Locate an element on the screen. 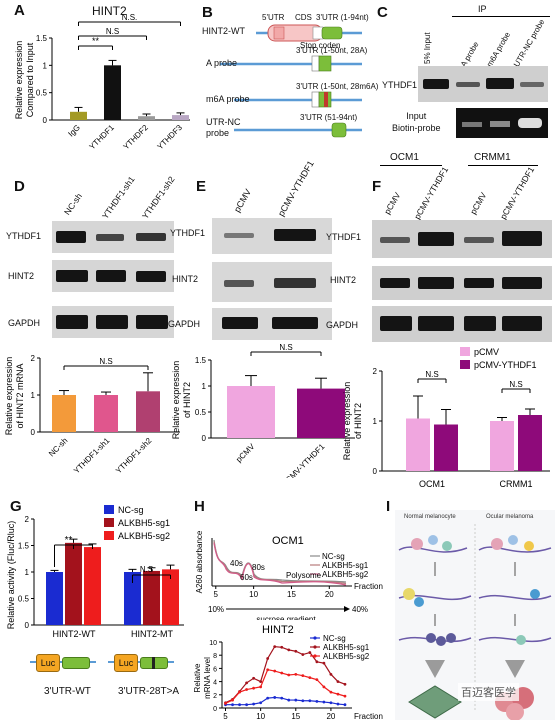 The image size is (558, 721). y-tick-label: 1.5 is located at coordinates (42, 38).